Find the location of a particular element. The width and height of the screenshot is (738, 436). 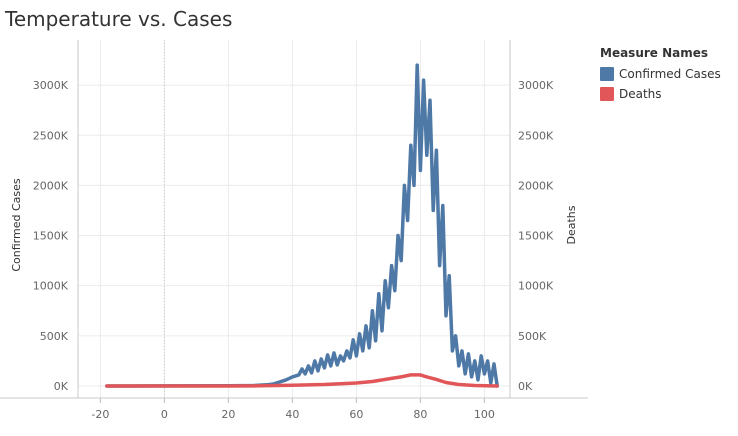

y2-tick-label: 500K is located at coordinates (532, 336).